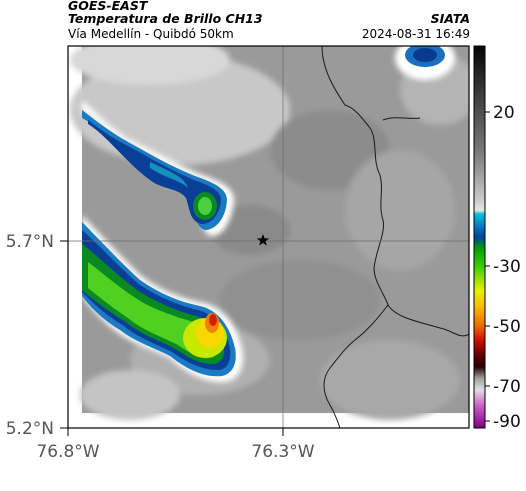 This screenshot has width=526, height=491. I want to click on lat-tick-label: 5.7°N, so click(30, 242).